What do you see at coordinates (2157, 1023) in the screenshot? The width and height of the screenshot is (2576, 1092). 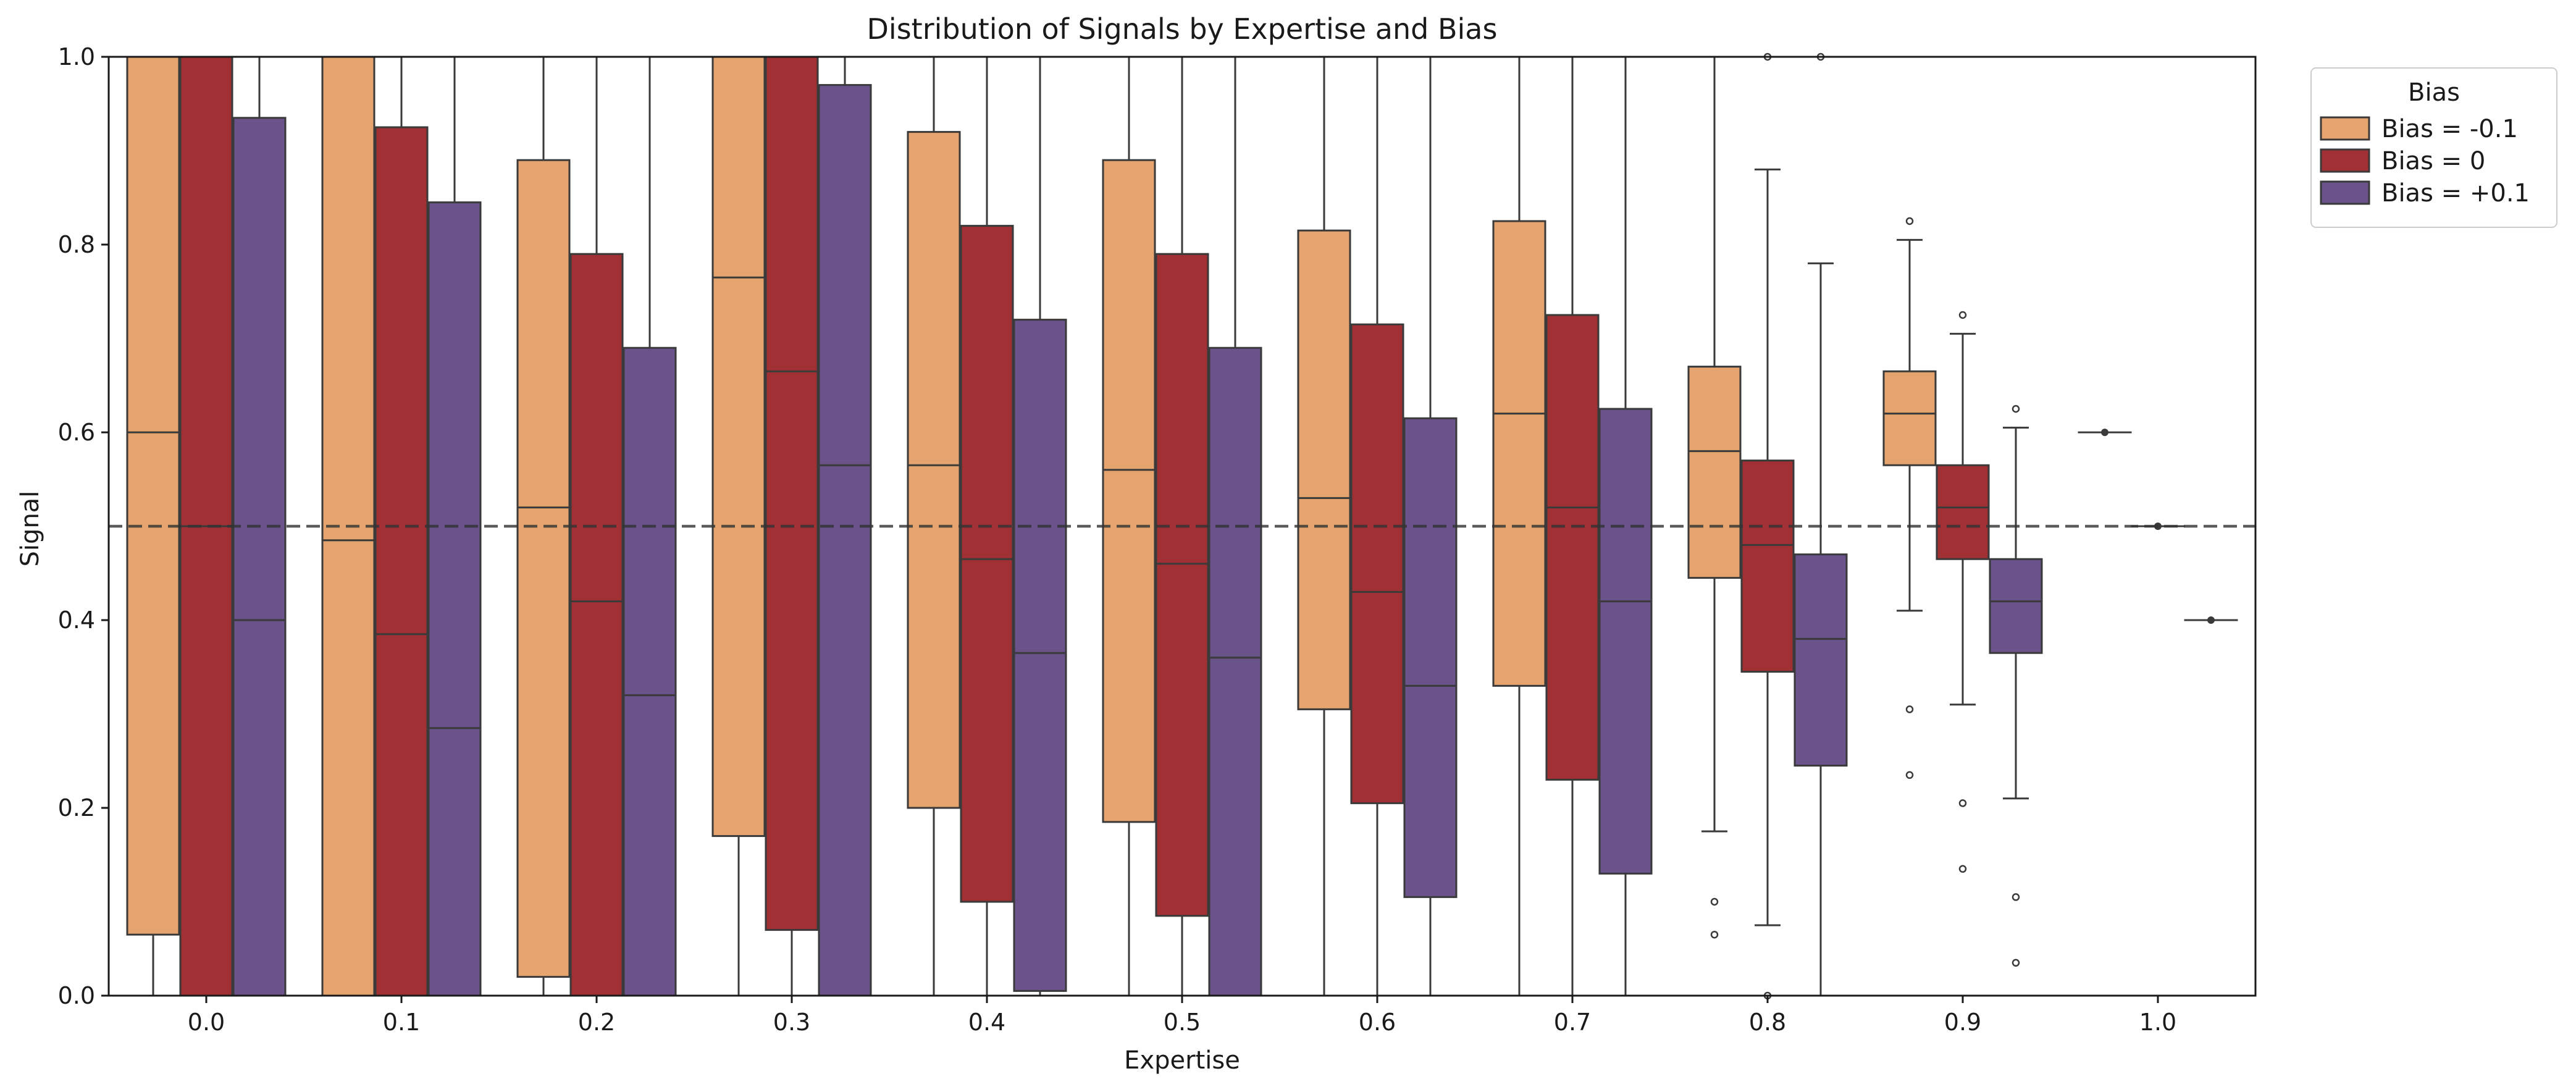 I see `x-tick-label: 1.0` at bounding box center [2157, 1023].